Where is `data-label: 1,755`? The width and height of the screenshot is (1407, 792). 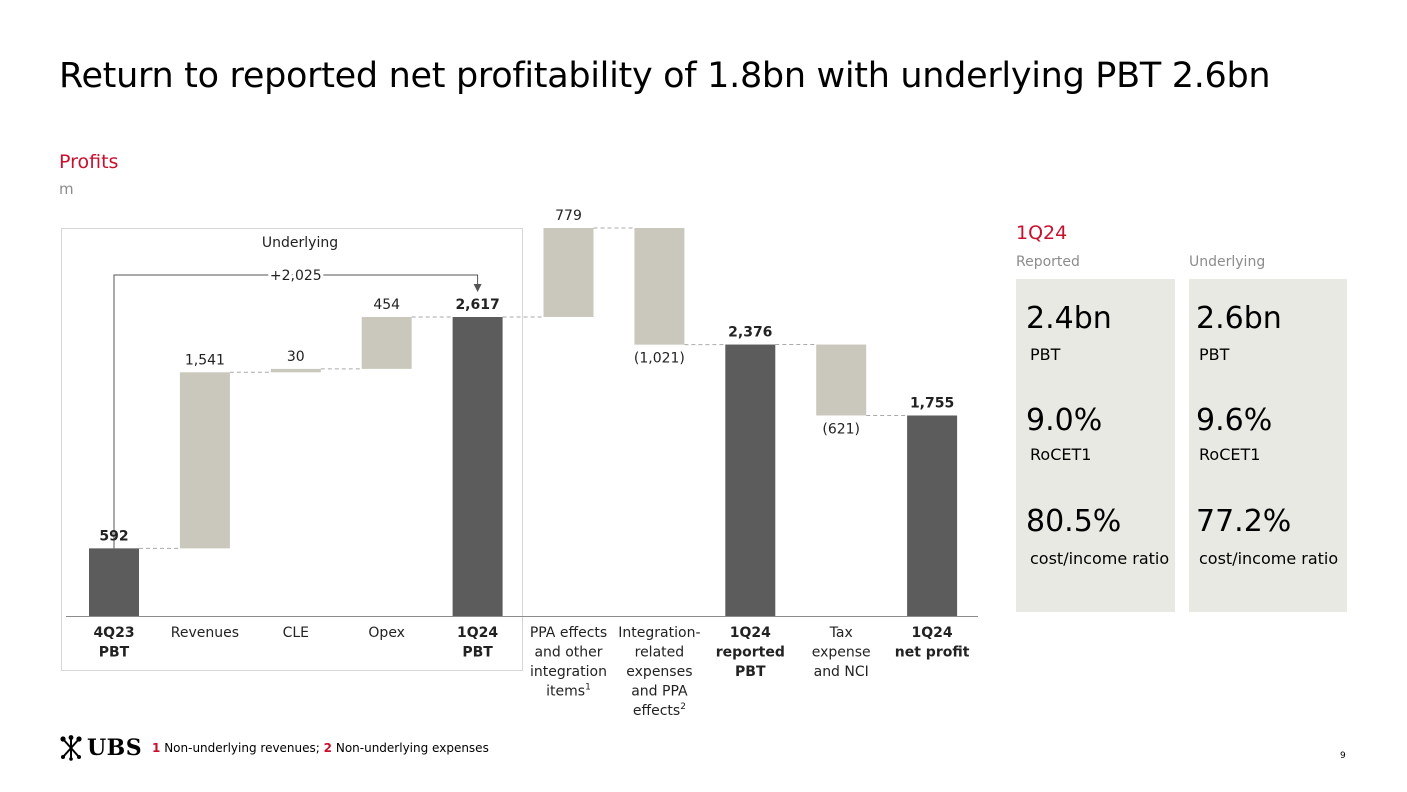
data-label: 1,755 is located at coordinates (932, 403).